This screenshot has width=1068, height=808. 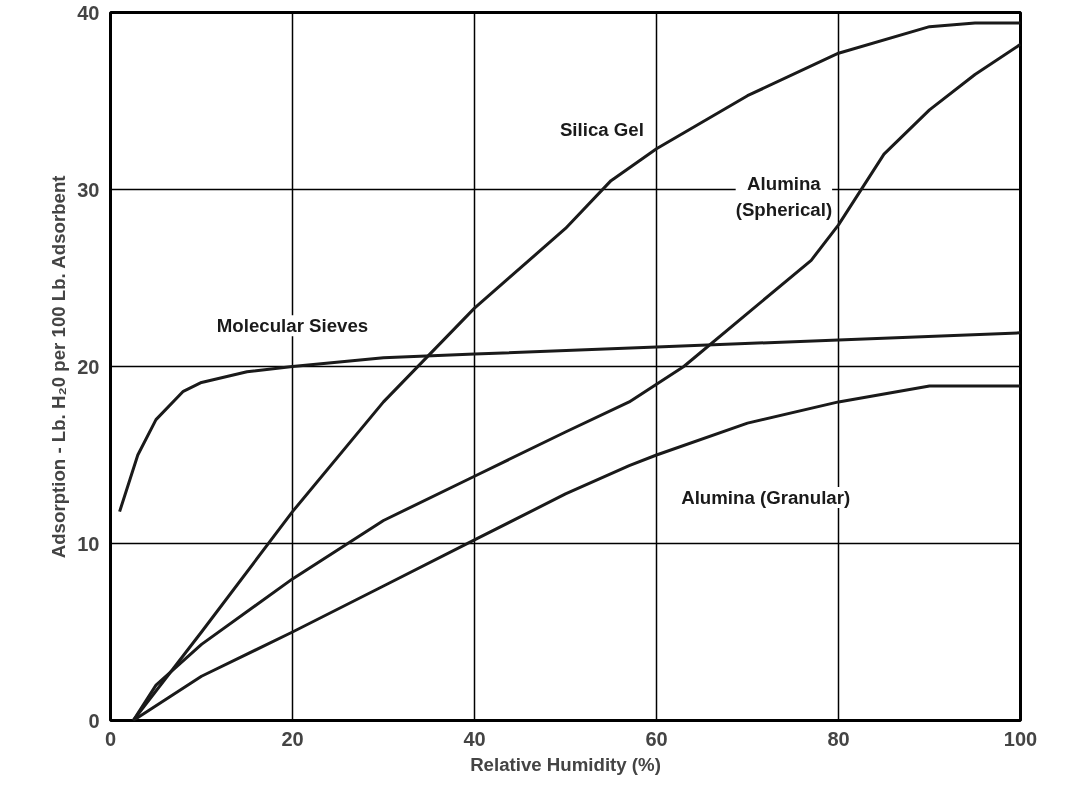 What do you see at coordinates (88, 12) in the screenshot?
I see `y-tick-label: 40` at bounding box center [88, 12].